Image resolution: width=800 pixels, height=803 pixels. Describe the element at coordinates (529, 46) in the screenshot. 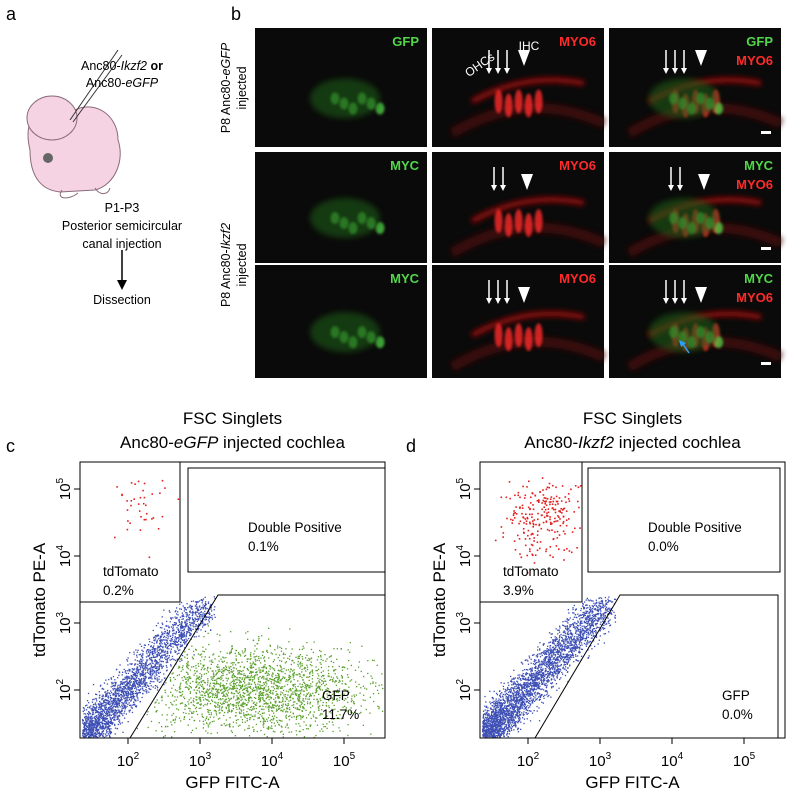

I see `cell-annotation: IHC` at that location.